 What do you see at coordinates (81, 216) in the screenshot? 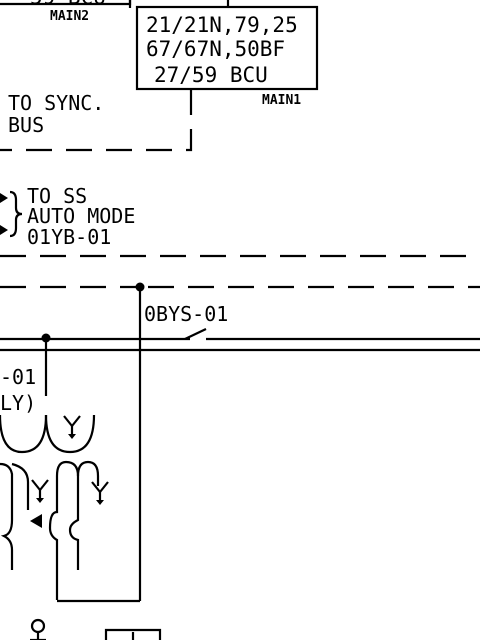
I see `ss-note-line2: AUTO MODE` at bounding box center [81, 216].